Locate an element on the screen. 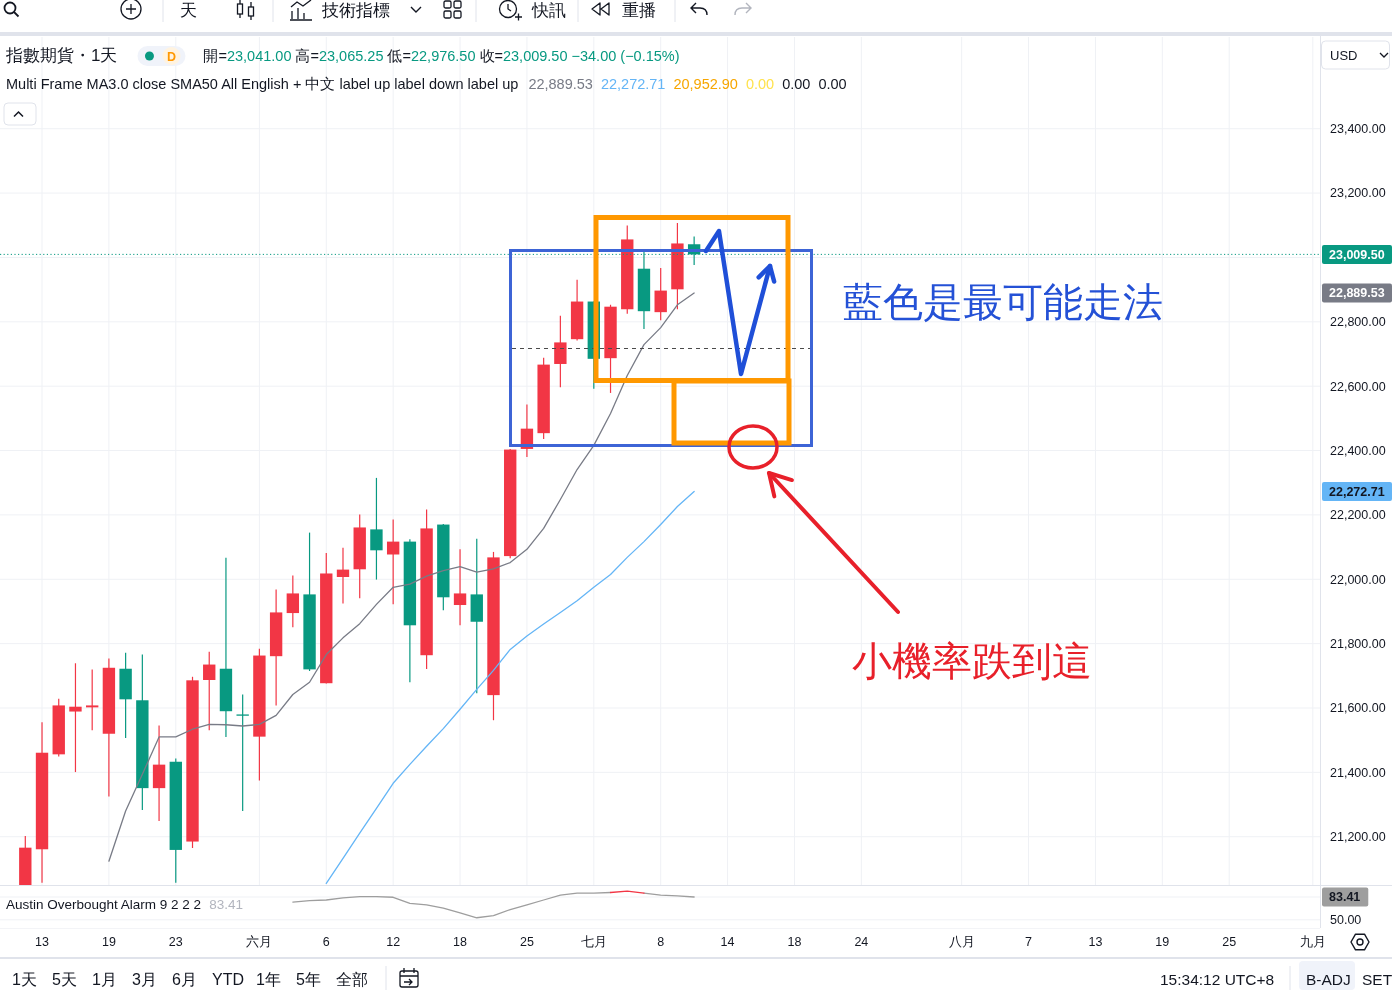 Image resolution: width=1392 pixels, height=990 pixels. y-tick-label: 23,400.00 is located at coordinates (1358, 129).